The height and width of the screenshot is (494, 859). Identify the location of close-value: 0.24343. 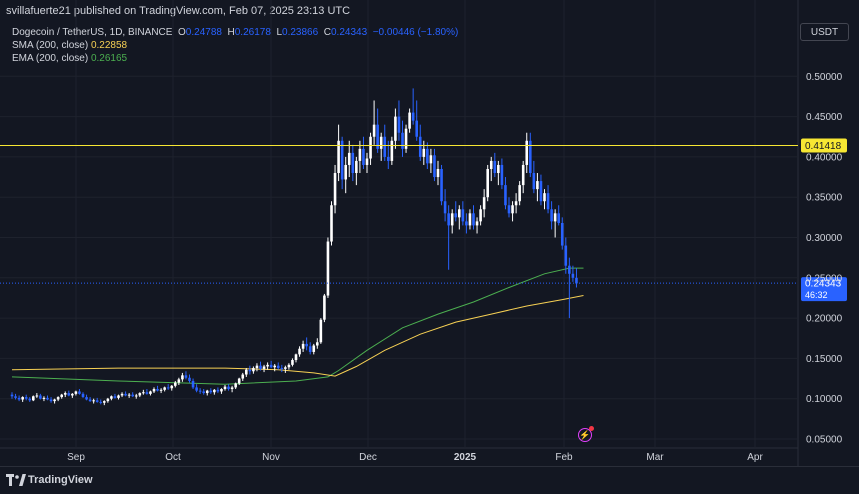
(349, 32).